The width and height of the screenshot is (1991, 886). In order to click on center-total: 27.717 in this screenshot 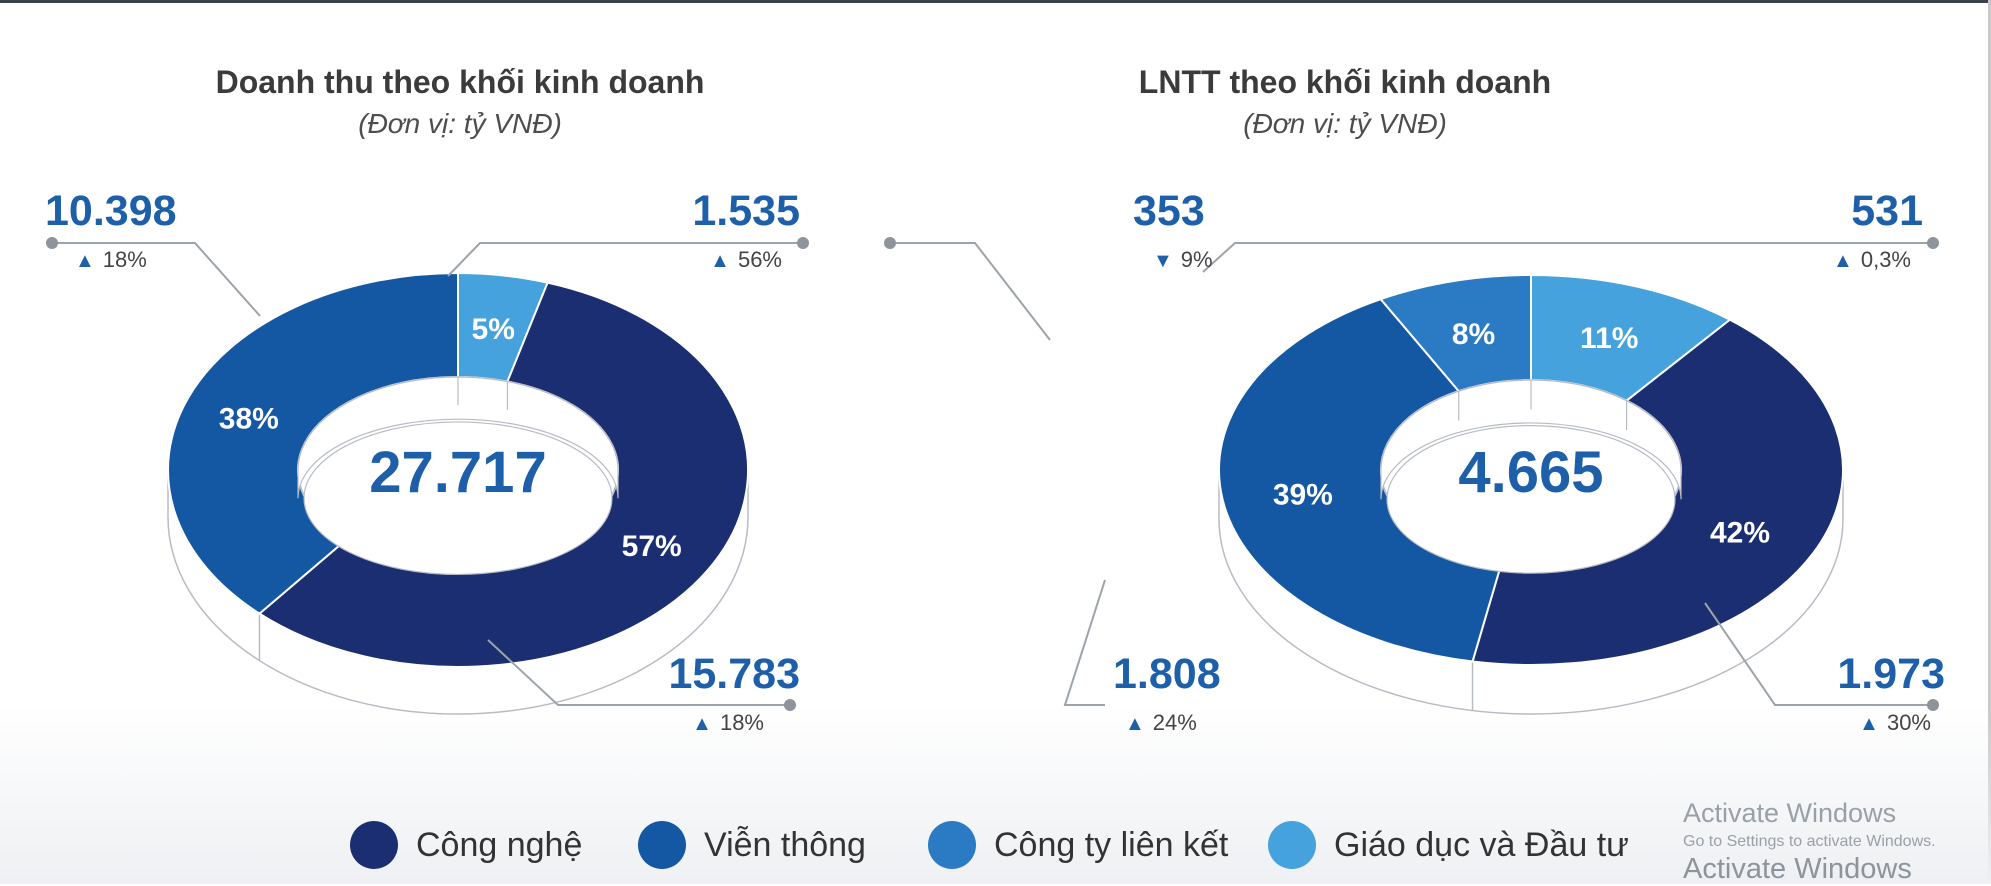, I will do `click(457, 472)`.